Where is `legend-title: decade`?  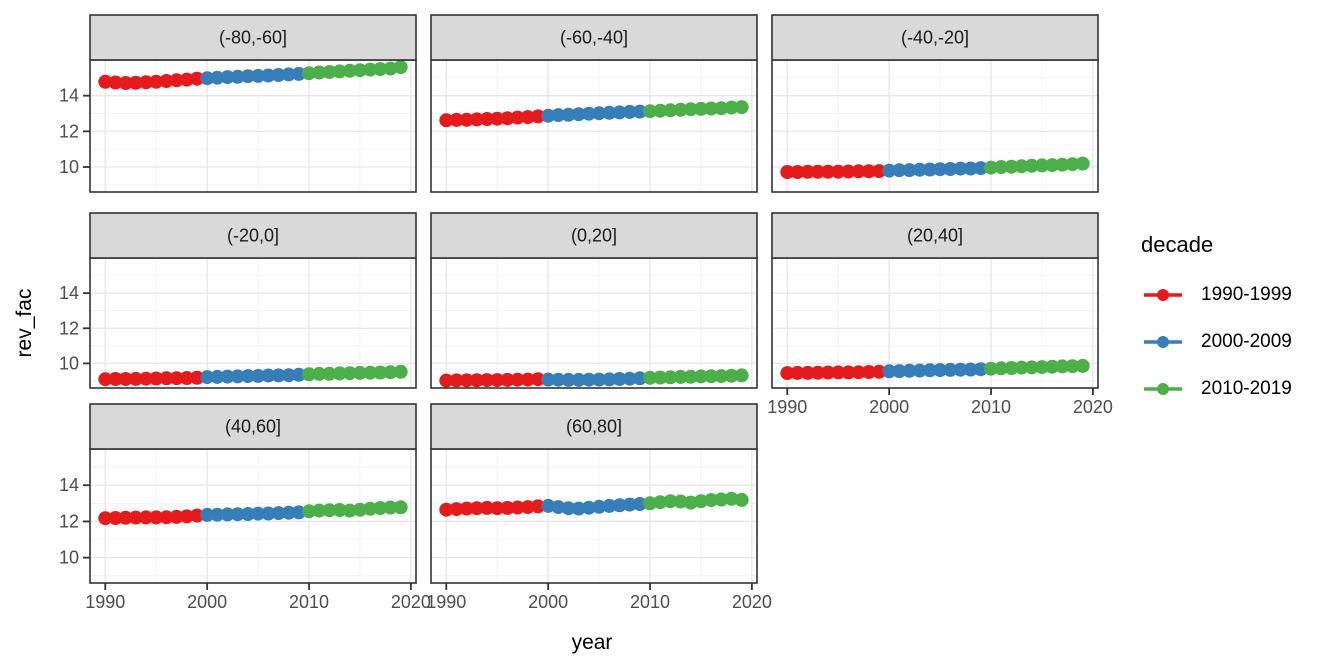 legend-title: decade is located at coordinates (1177, 244).